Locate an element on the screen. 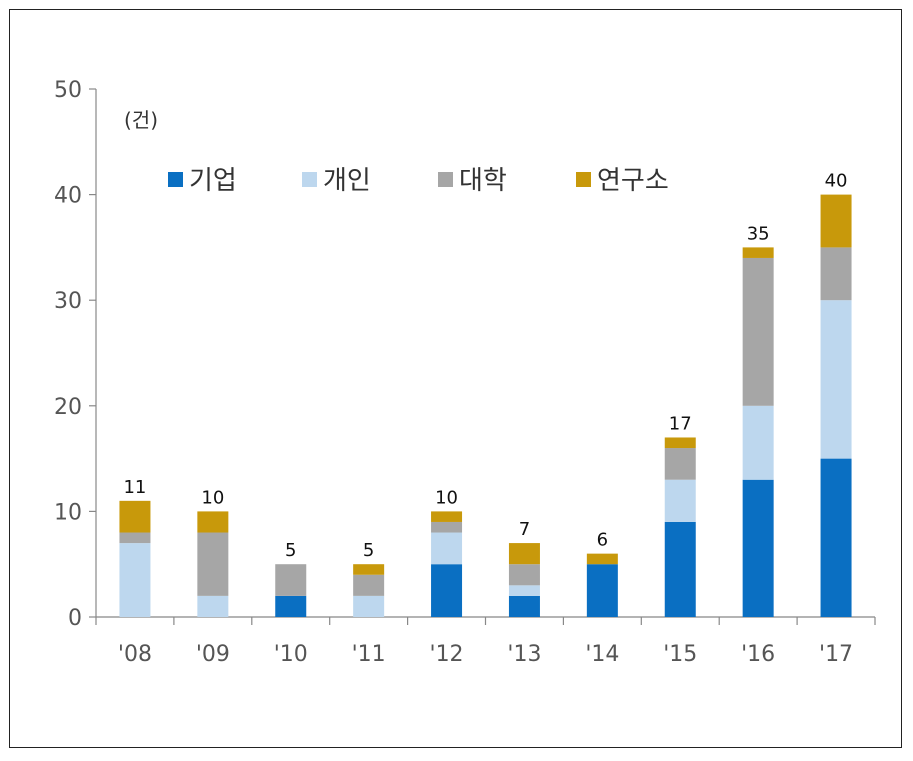 This screenshot has width=913, height=761. unit-label: (건) is located at coordinates (141, 120).